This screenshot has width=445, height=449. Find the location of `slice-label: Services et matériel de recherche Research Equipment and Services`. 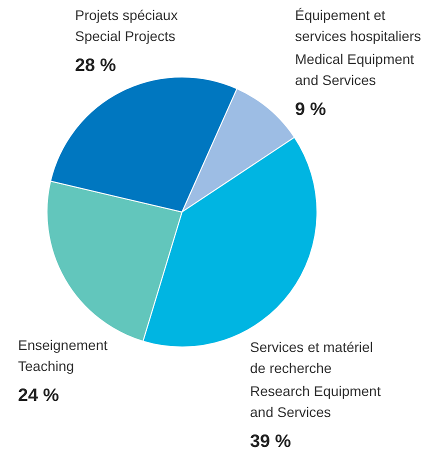

slice-label: Services et matériel de recherche Research Equipment and Services is located at coordinates (315, 379).